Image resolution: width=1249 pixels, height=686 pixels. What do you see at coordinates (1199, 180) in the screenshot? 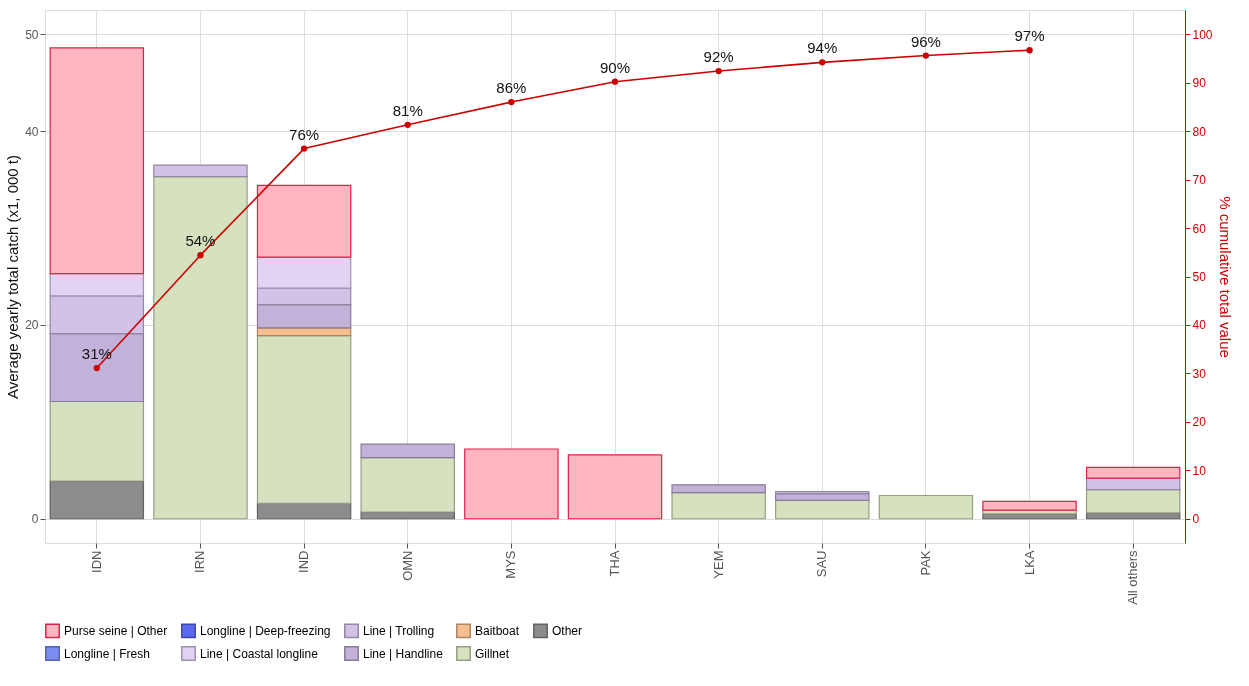
I see `y2-tick-label: 70` at bounding box center [1199, 180].